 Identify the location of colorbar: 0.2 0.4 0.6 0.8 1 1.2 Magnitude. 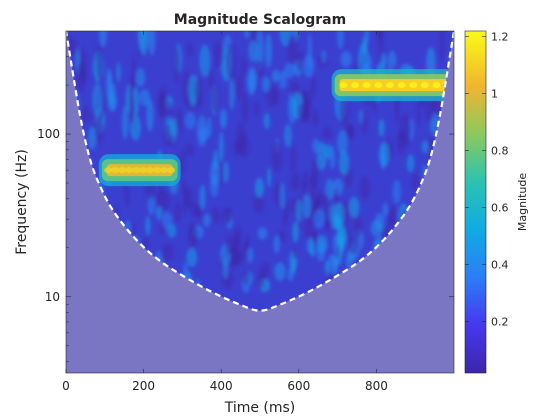
(496, 202).